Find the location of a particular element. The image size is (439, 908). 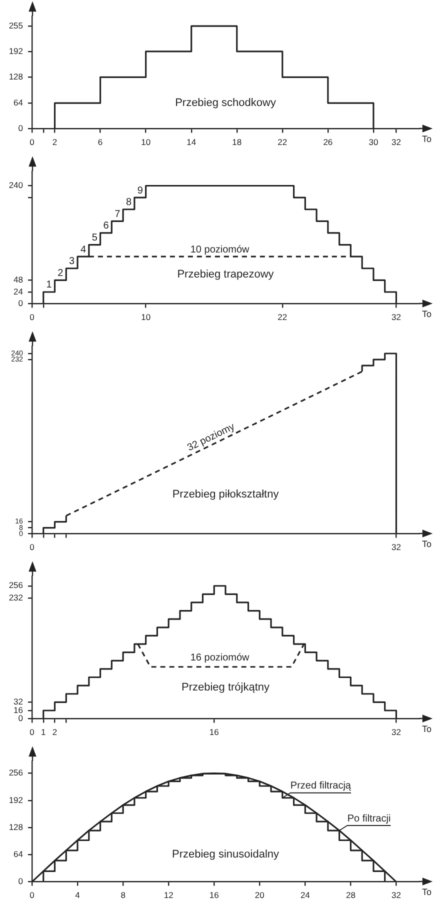

annotation: 7 is located at coordinates (117, 214).